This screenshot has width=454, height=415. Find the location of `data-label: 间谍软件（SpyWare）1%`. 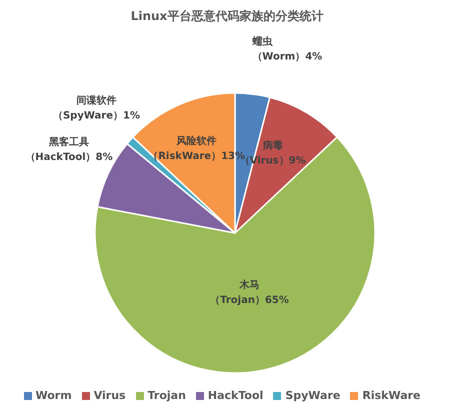

data-label: 间谍软件（SpyWare）1% is located at coordinates (96, 108).